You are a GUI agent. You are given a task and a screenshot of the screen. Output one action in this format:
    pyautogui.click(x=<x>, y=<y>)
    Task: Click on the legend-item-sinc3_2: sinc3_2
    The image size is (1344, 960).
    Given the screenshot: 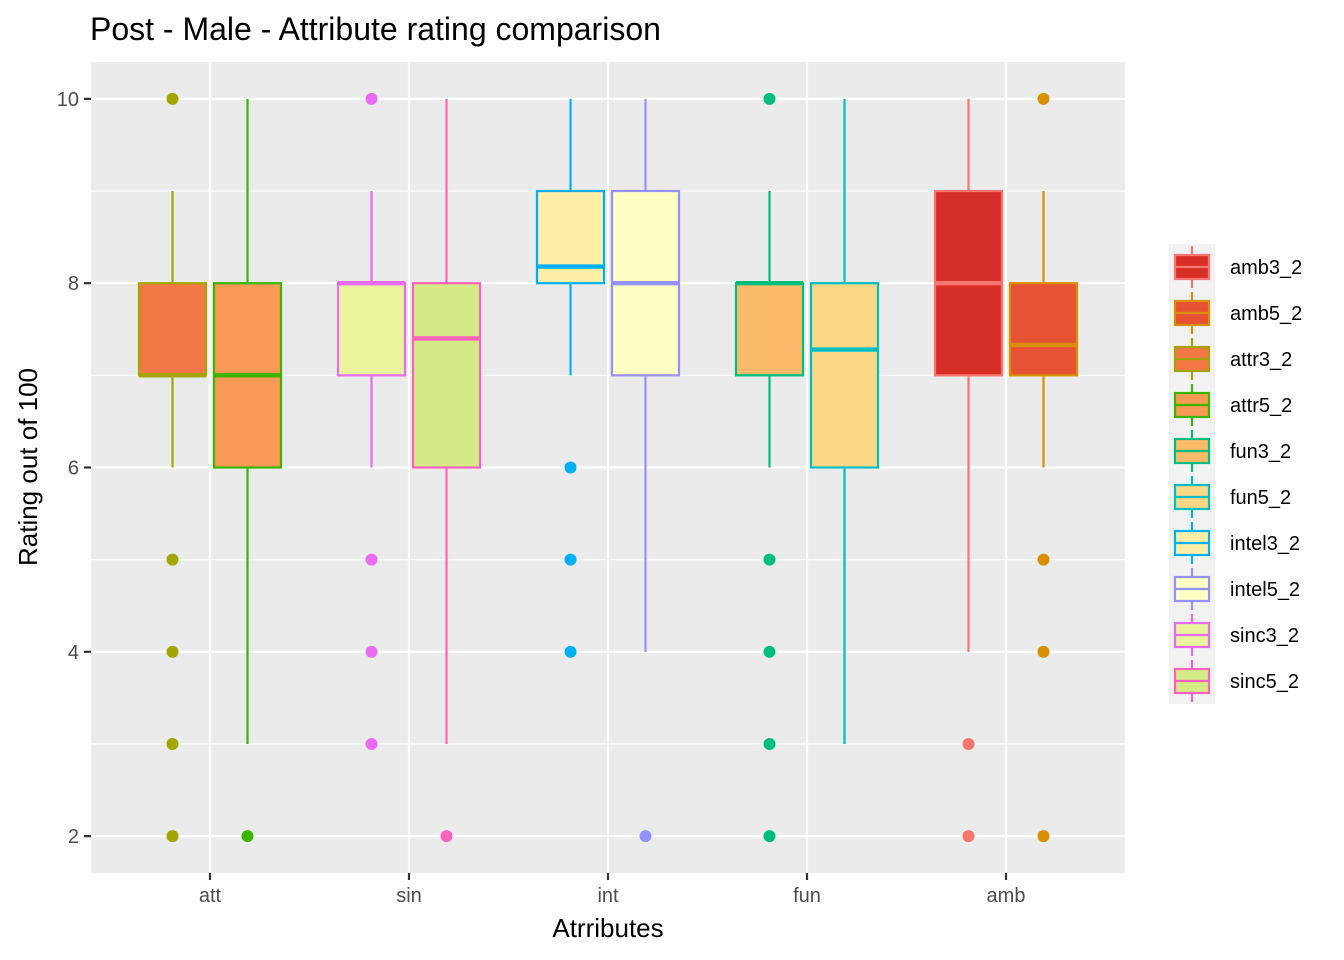 What is the action you would take?
    pyautogui.click(x=1234, y=635)
    